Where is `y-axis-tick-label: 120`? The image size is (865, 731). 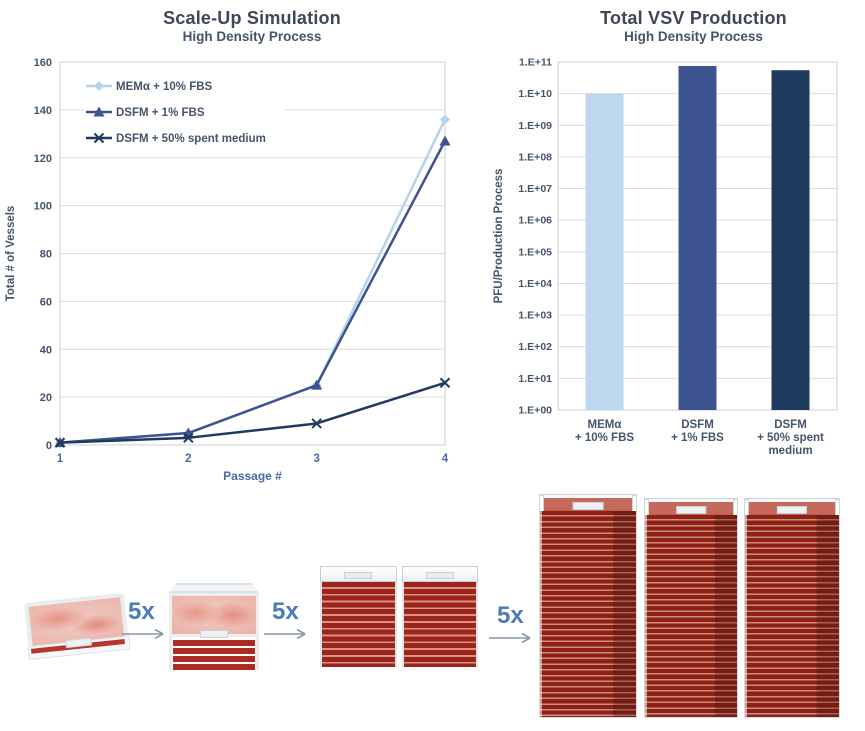
y-axis-tick-label: 120 is located at coordinates (43, 159).